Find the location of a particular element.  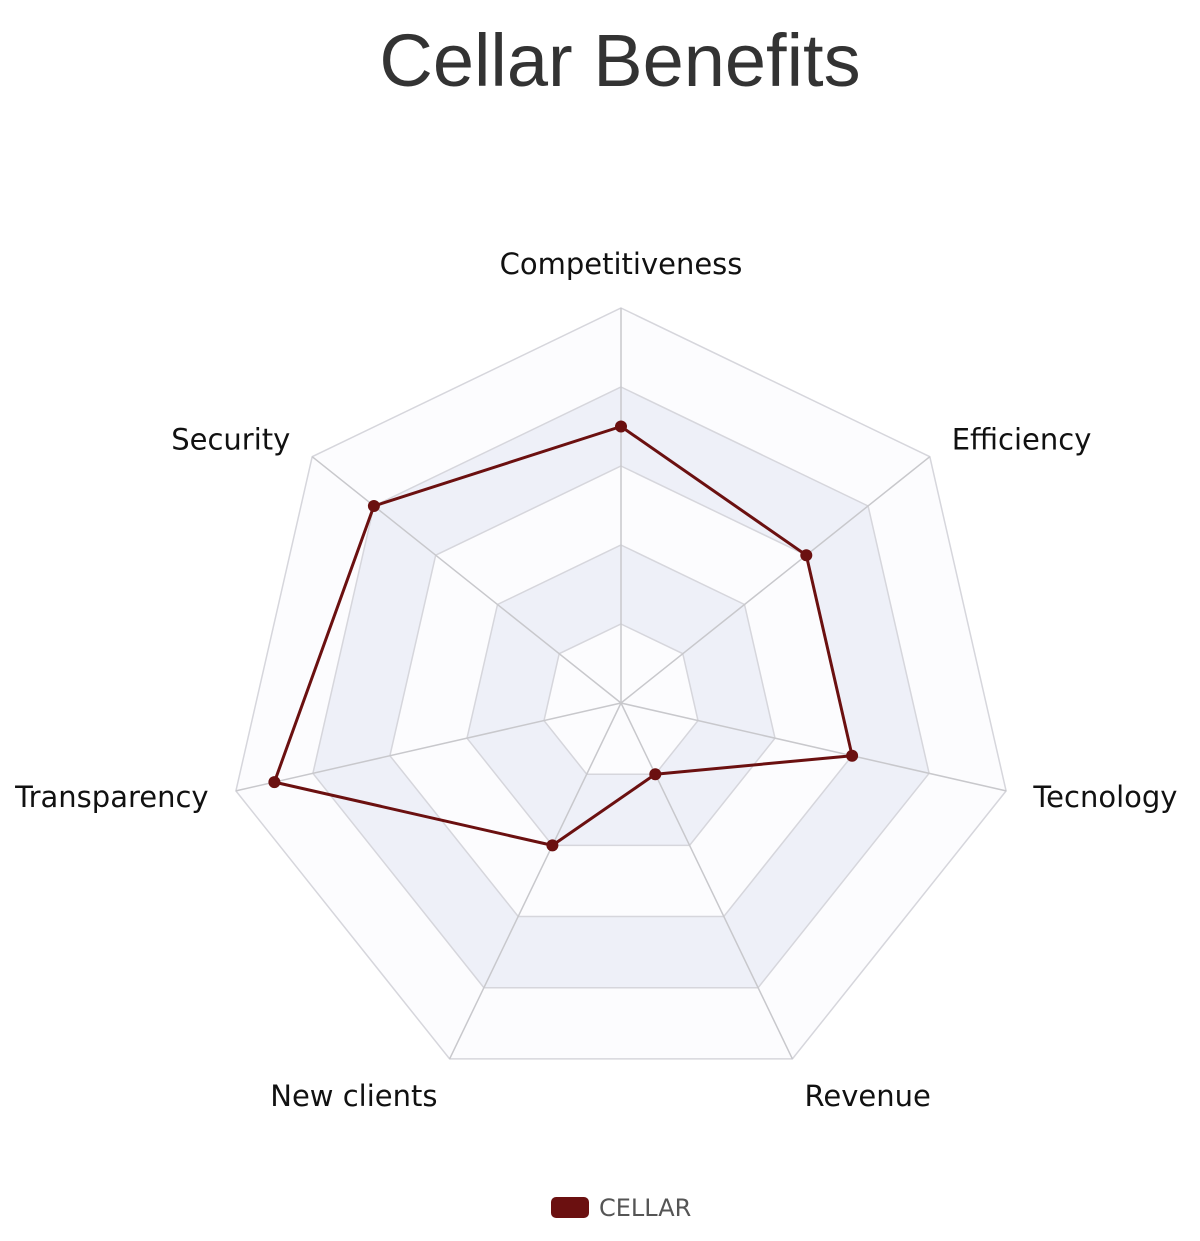

data-point-transparency is located at coordinates (274, 782).